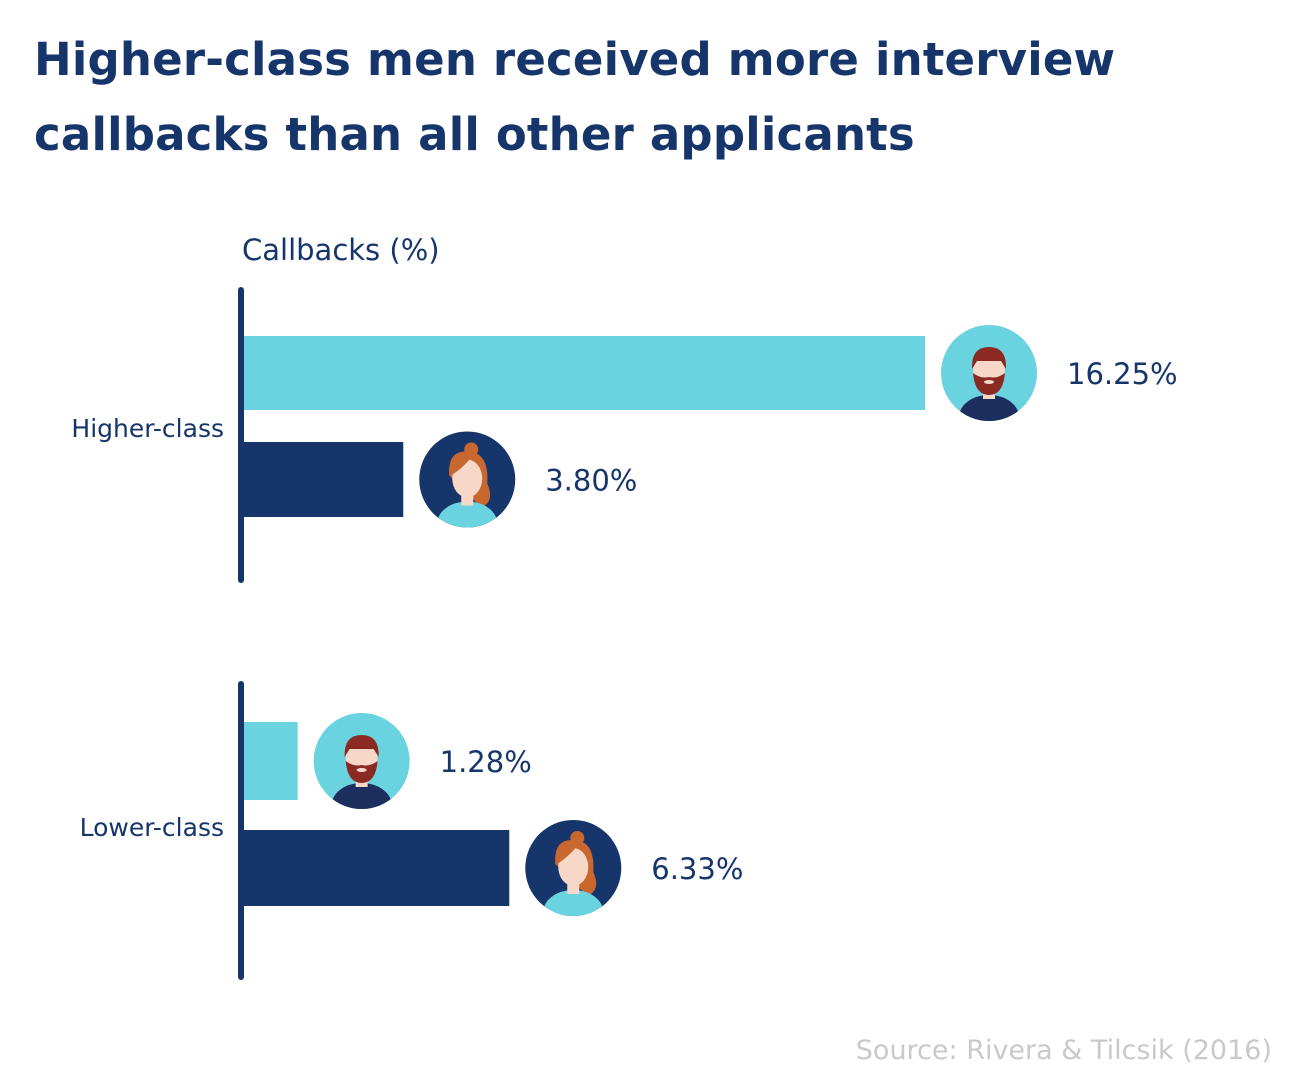 The image size is (1310, 1086). I want to click on bar-lower-class-man, so click(271, 761).